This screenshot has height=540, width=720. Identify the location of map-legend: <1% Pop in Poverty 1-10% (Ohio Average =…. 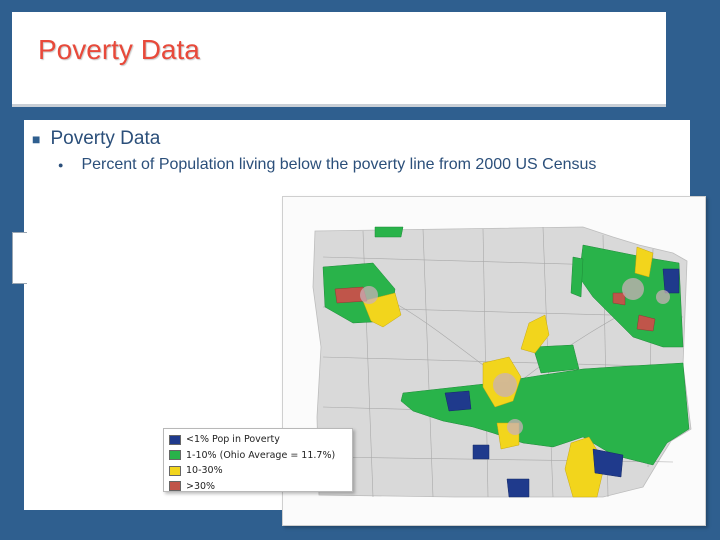
(258, 460).